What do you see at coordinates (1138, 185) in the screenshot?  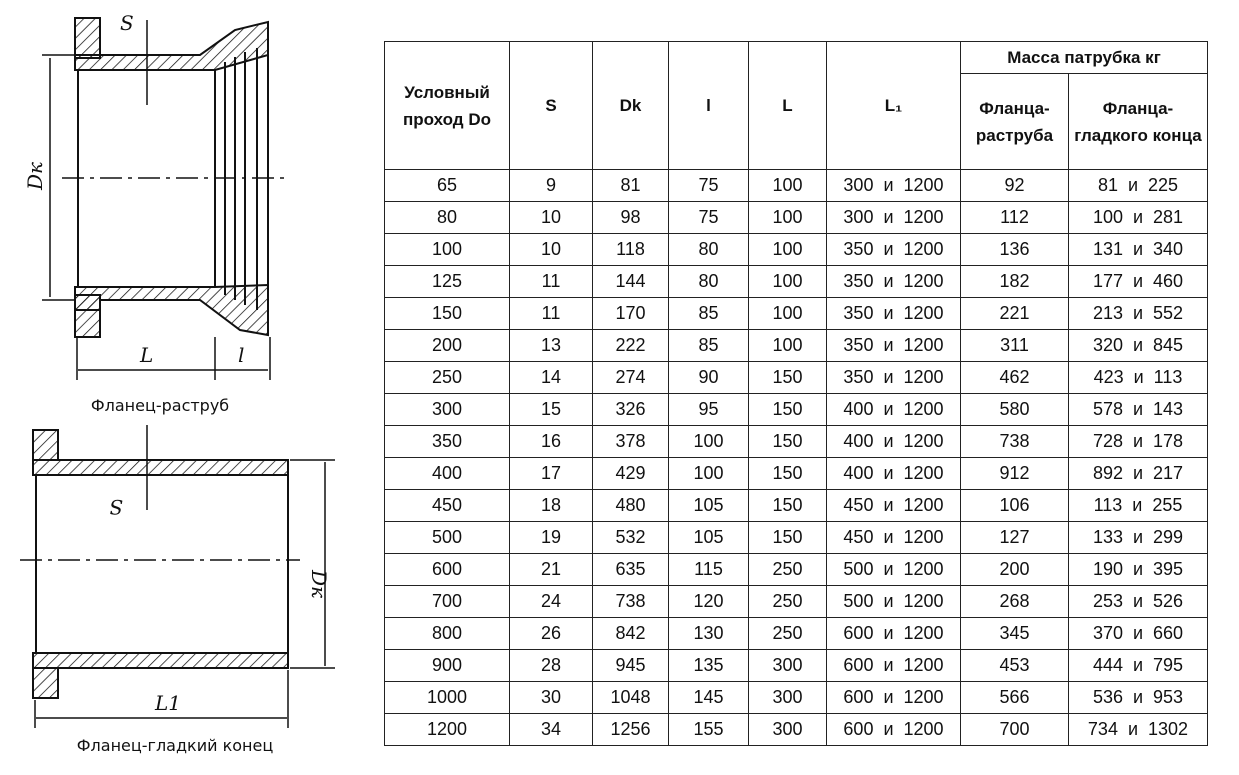 I see `table-cell: 81 и 225` at bounding box center [1138, 185].